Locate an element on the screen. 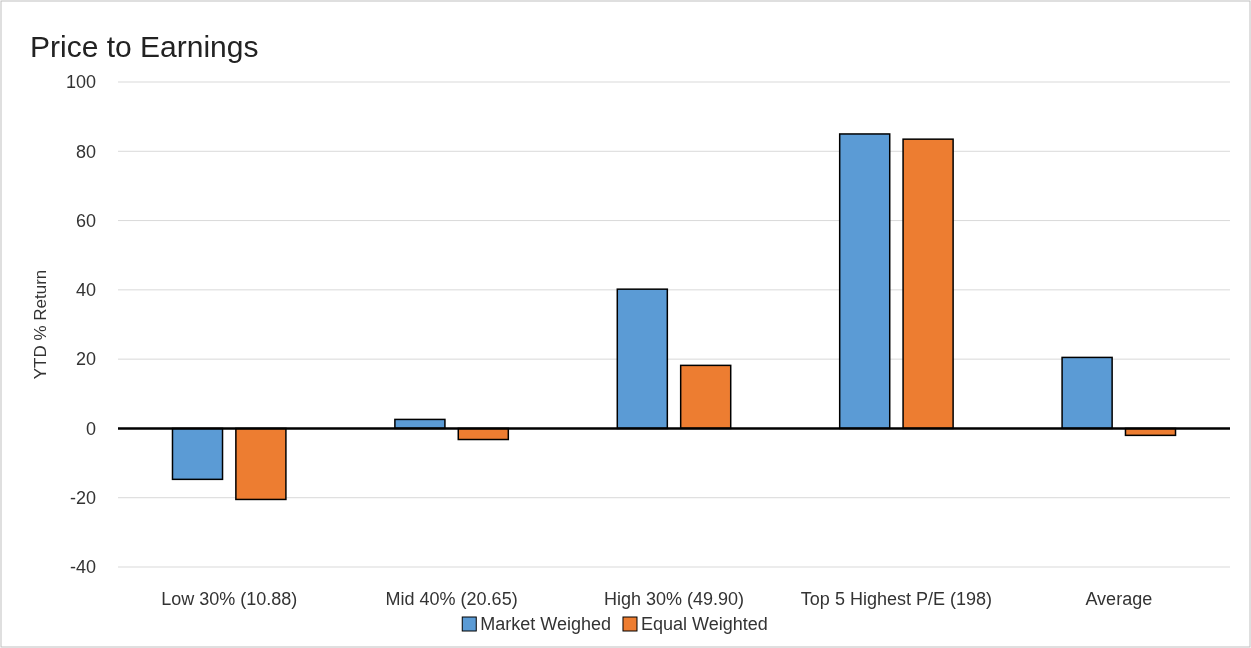  x-tick-label: Average is located at coordinates (1119, 598).